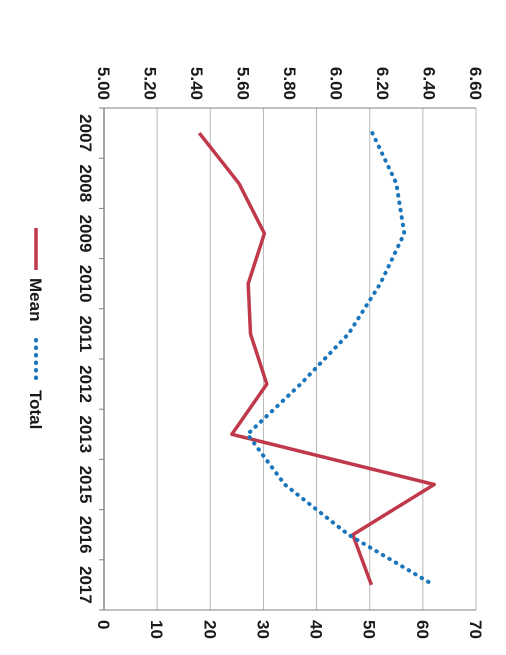 This screenshot has width=506, height=655. What do you see at coordinates (35, 299) in the screenshot?
I see `legend-label-mean: Mean` at bounding box center [35, 299].